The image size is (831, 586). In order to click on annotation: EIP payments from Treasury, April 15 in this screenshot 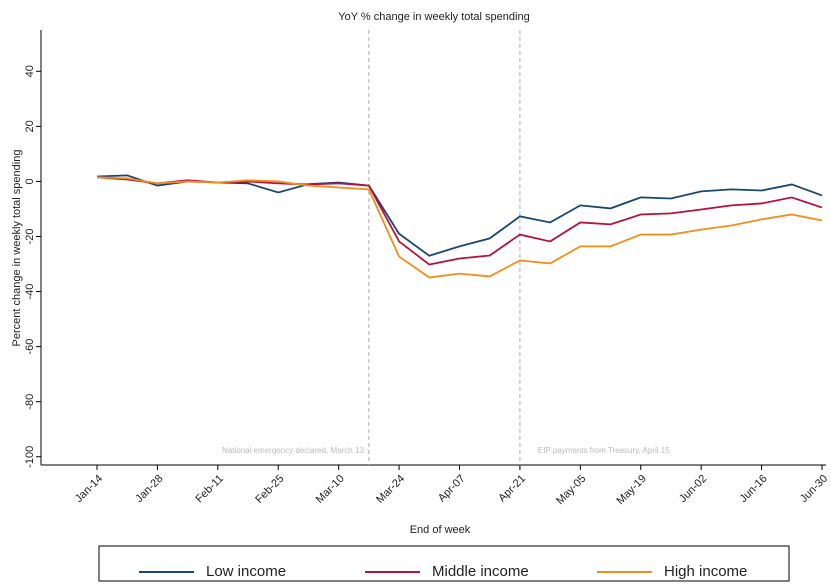, I will do `click(604, 450)`.